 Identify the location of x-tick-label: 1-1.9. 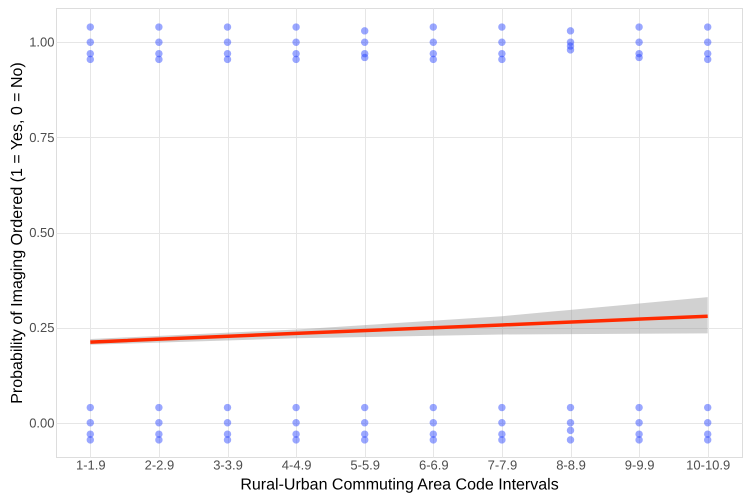
(91, 465).